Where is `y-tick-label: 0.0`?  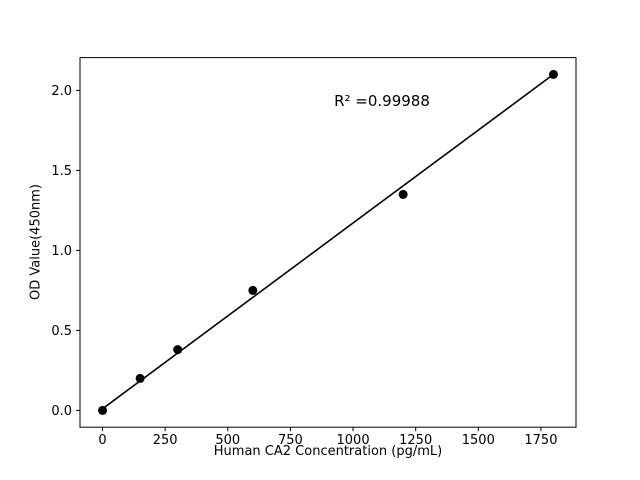
y-tick-label: 0.0 is located at coordinates (61, 411).